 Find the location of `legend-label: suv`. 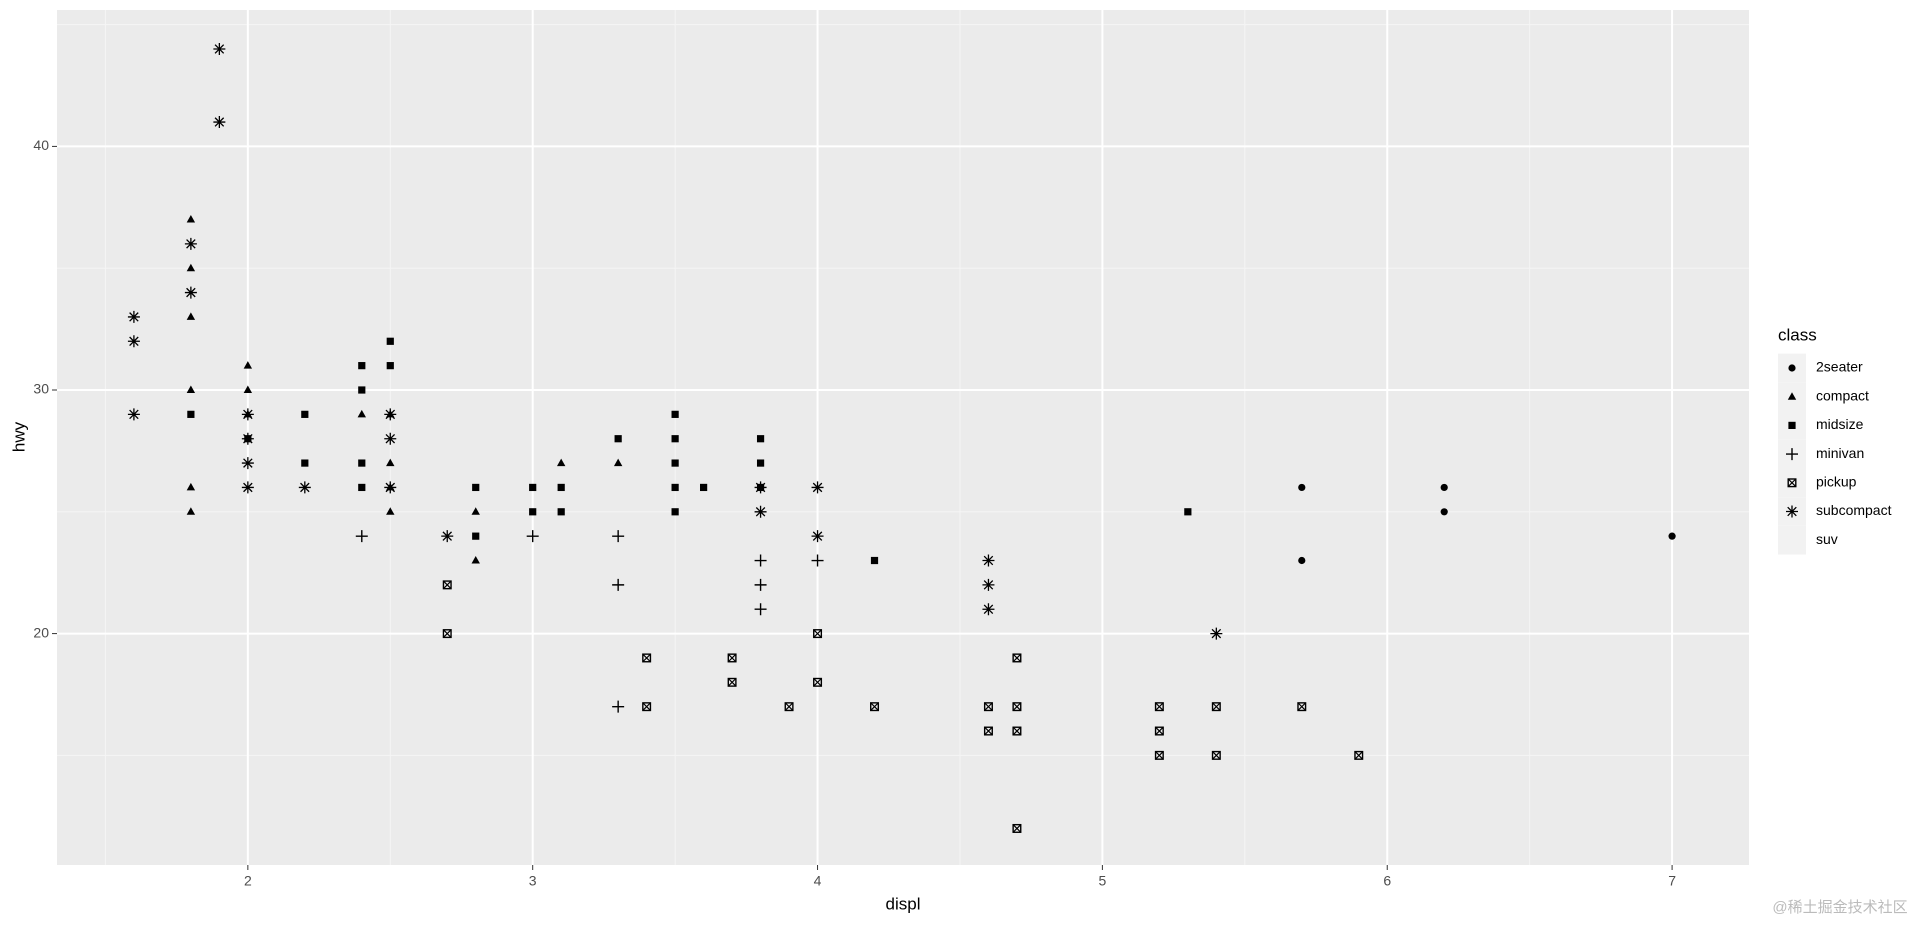

legend-label: suv is located at coordinates (1827, 539).